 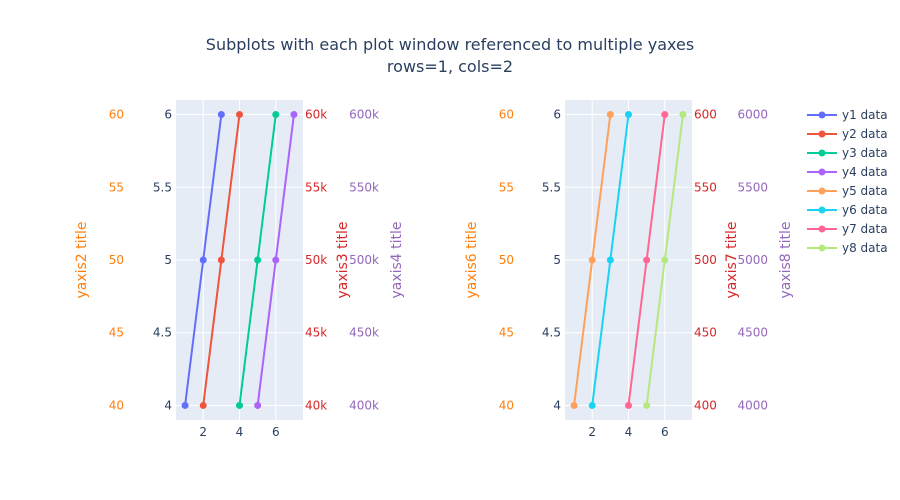 I want to click on y-tick-label-yaxis3: 60k, so click(x=316, y=115).